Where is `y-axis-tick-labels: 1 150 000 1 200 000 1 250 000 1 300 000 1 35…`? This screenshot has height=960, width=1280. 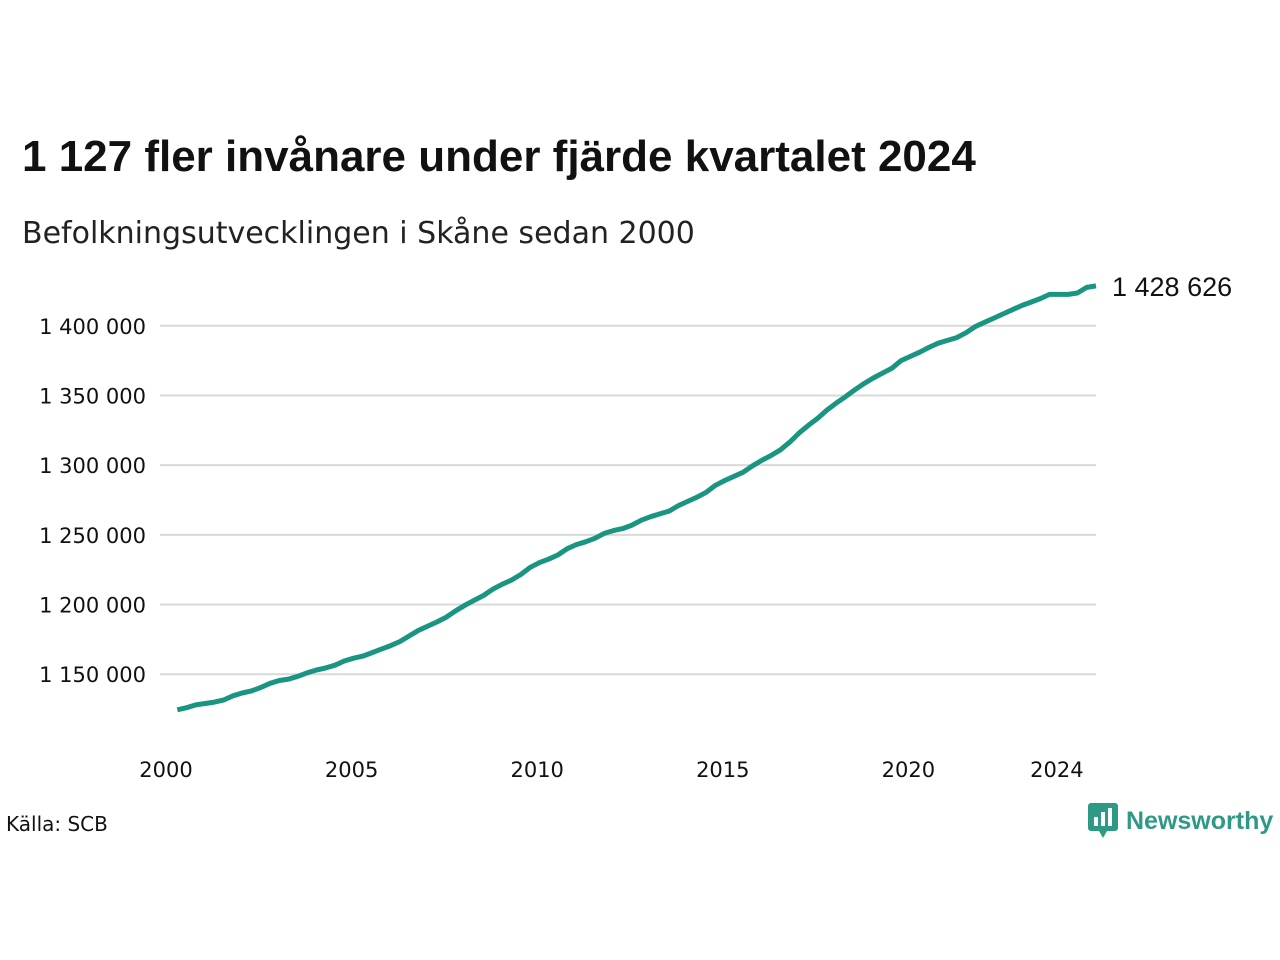
y-axis-tick-labels: 1 150 000 1 200 000 1 250 000 1 300 000 1 35… is located at coordinates (92, 501).